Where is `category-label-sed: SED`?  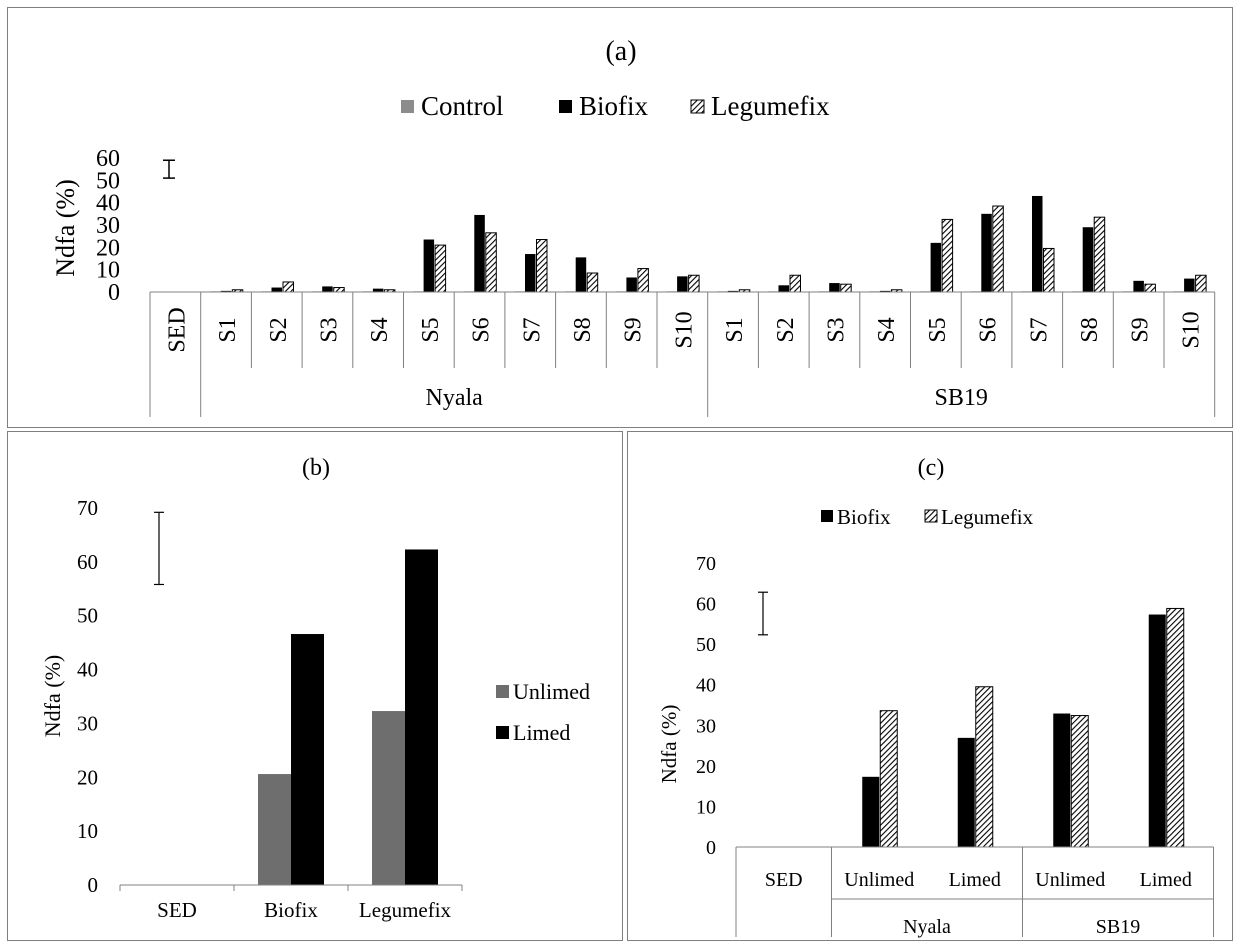 category-label-sed: SED is located at coordinates (784, 880).